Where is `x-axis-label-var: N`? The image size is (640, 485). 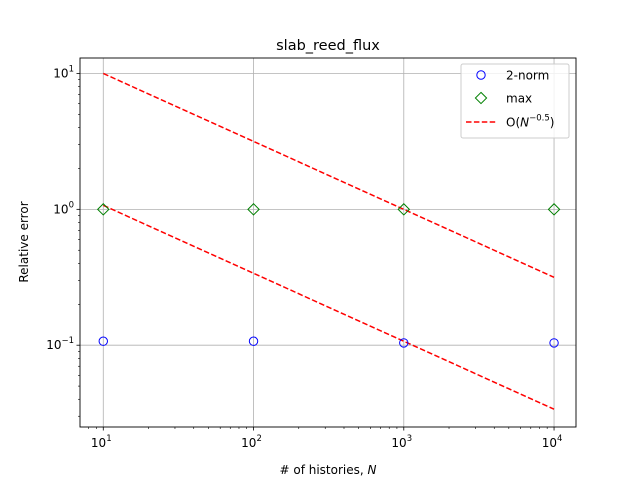
x-axis-label-var: N is located at coordinates (372, 470).